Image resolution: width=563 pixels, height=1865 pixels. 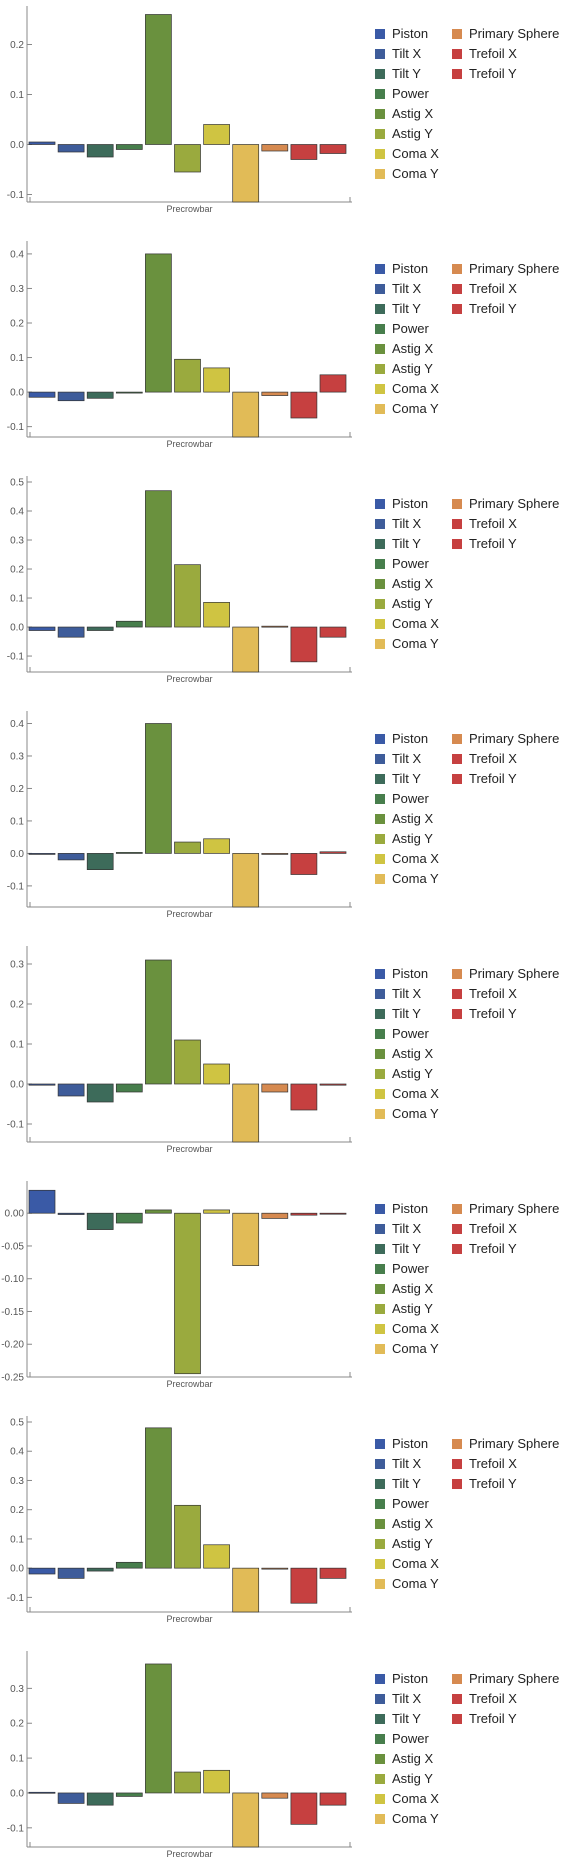 What do you see at coordinates (42, 628) in the screenshot?
I see `bar-piston` at bounding box center [42, 628].